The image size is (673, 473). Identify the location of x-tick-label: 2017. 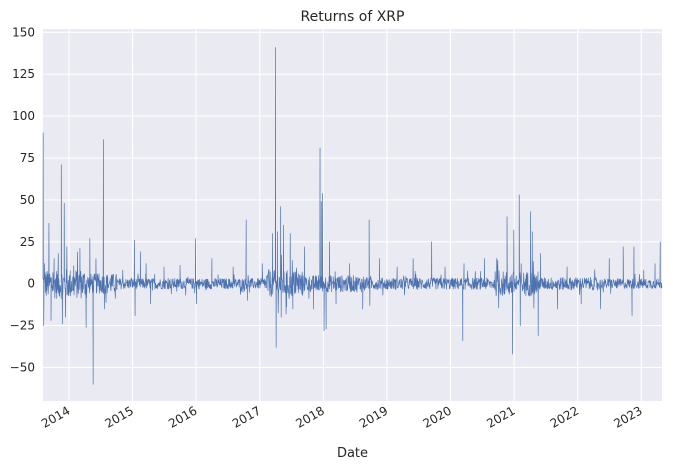
(246, 416).